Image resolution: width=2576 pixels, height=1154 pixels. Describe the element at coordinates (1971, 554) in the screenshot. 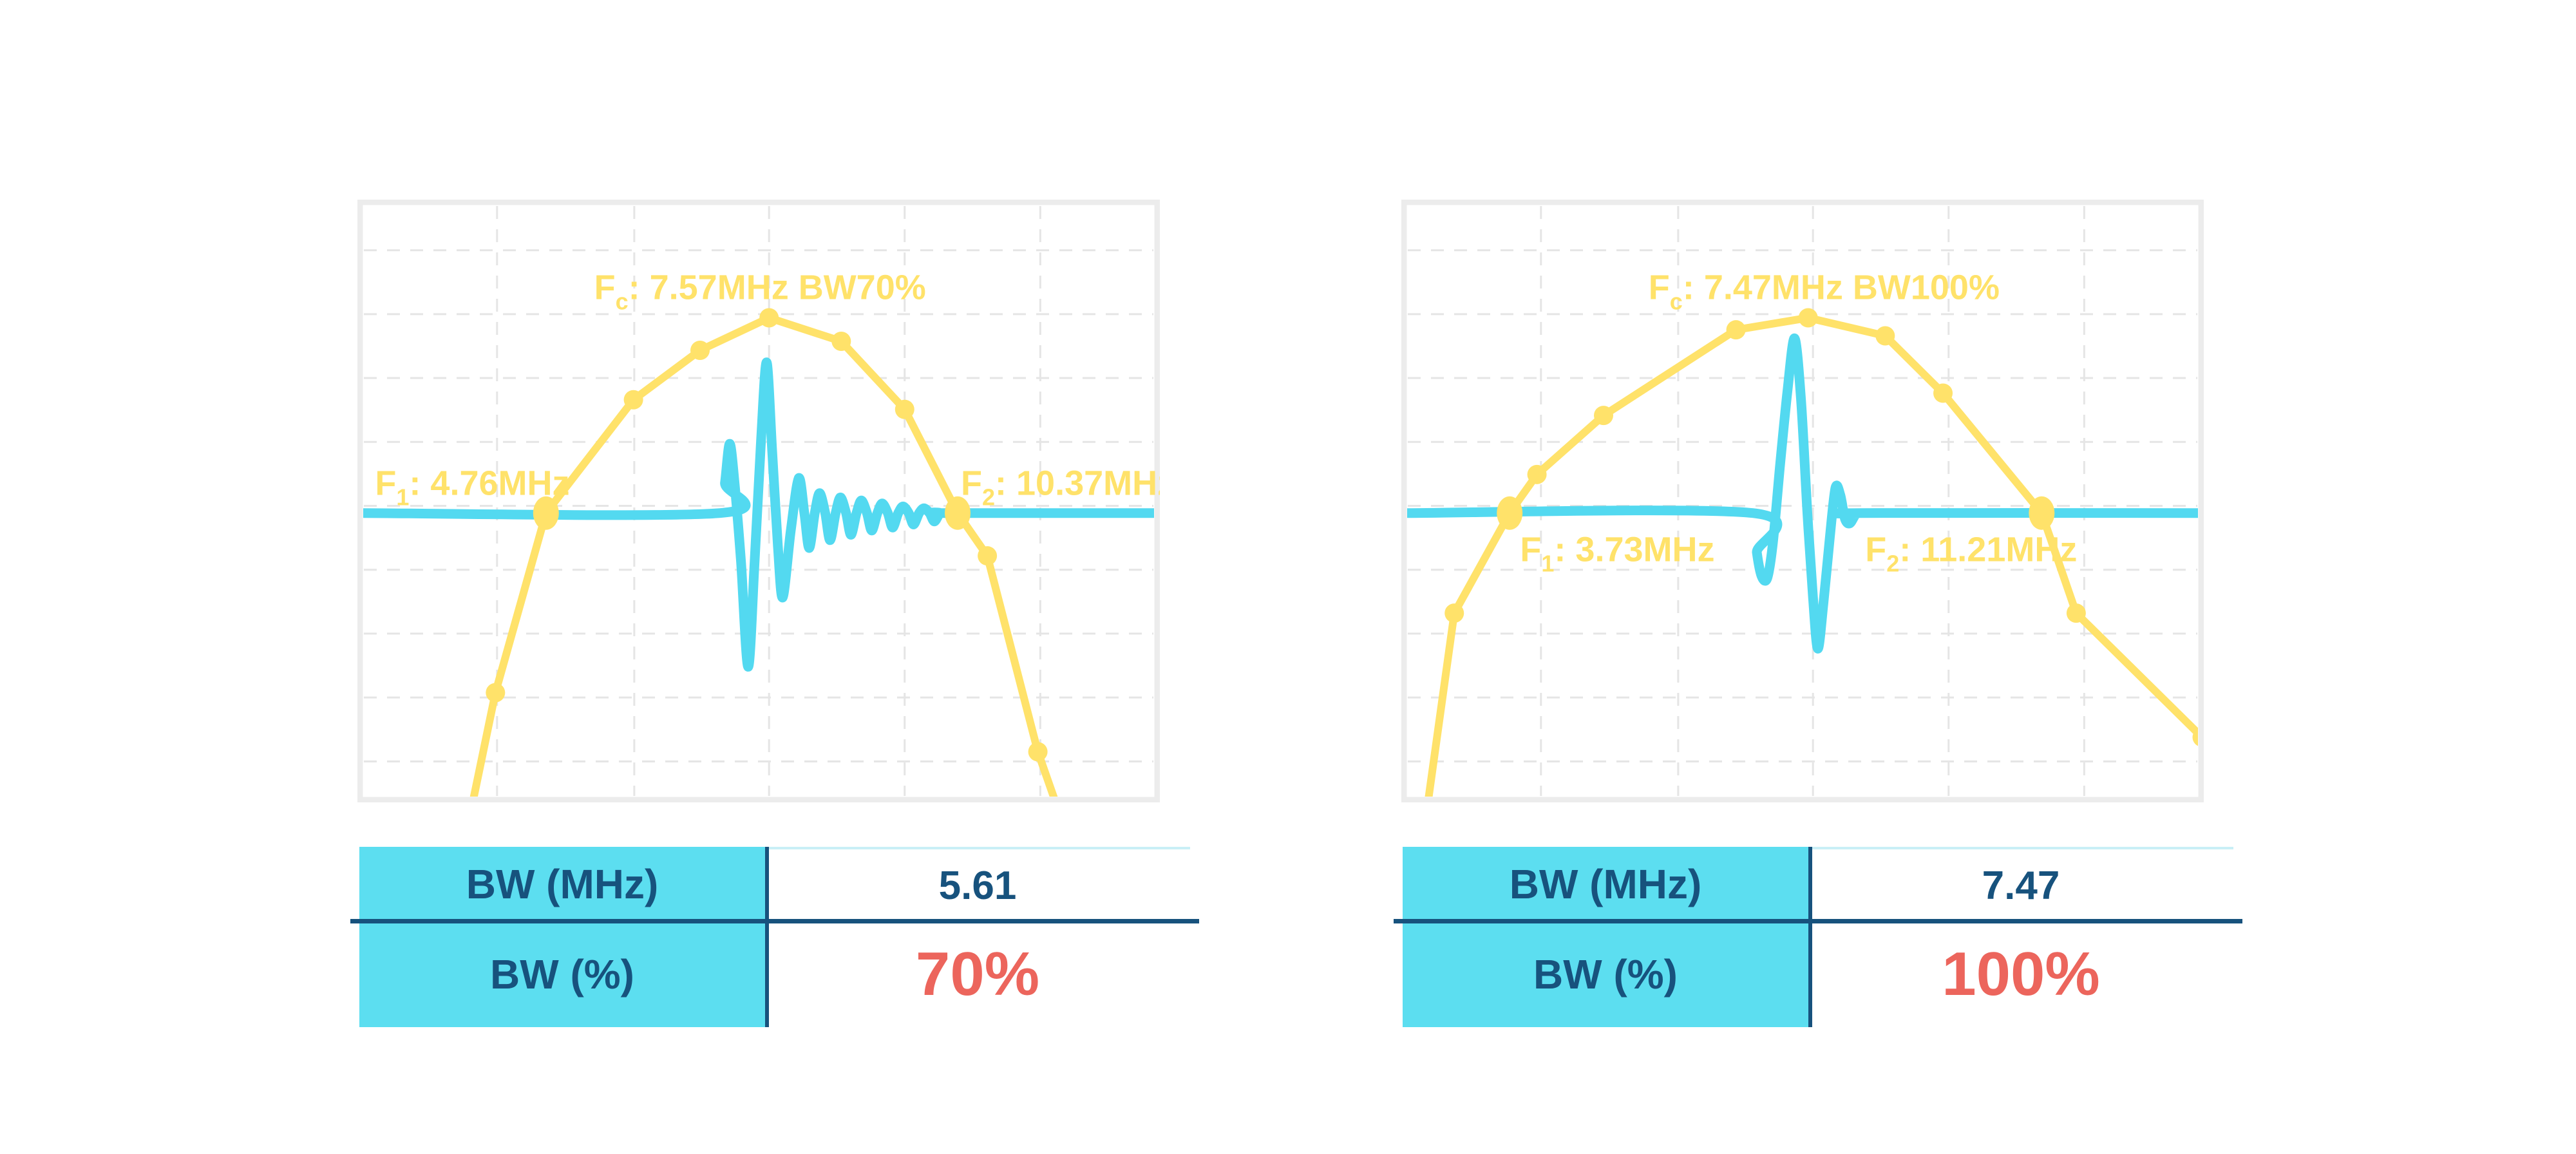

I see `annotation-f2: F2: 11.21MHz` at that location.